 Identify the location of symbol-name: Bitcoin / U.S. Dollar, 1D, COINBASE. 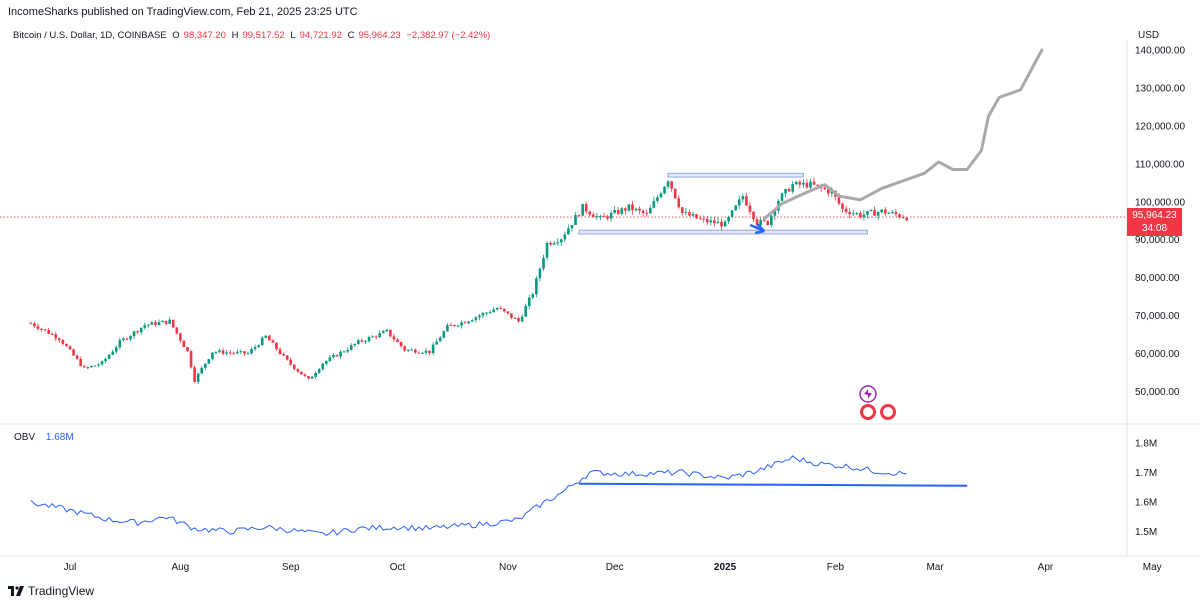
(90, 35).